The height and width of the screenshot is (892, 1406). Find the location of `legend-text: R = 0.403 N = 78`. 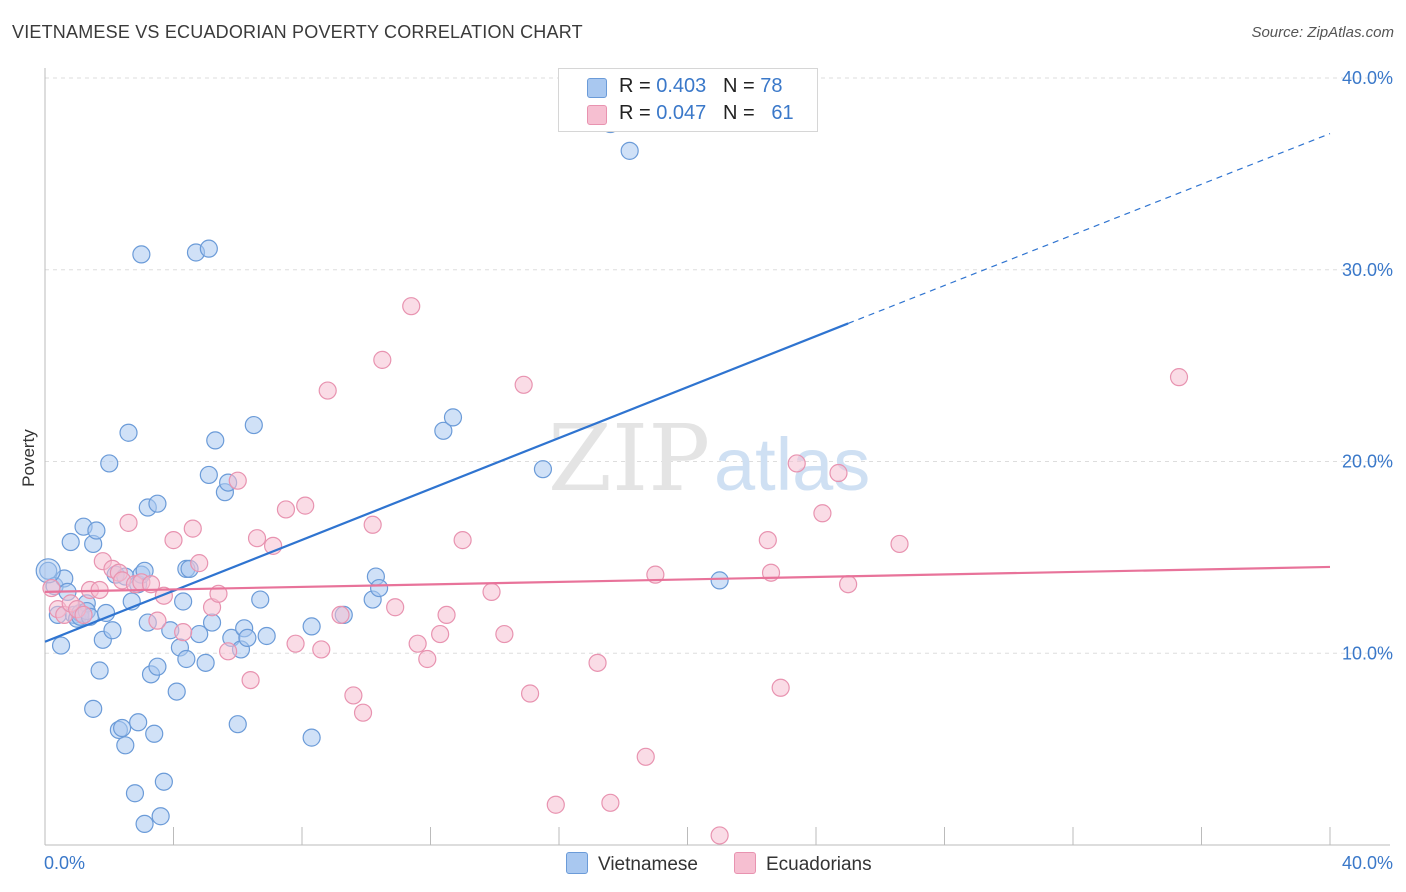

legend-text: R = 0.403 N = 78 is located at coordinates (700, 86).